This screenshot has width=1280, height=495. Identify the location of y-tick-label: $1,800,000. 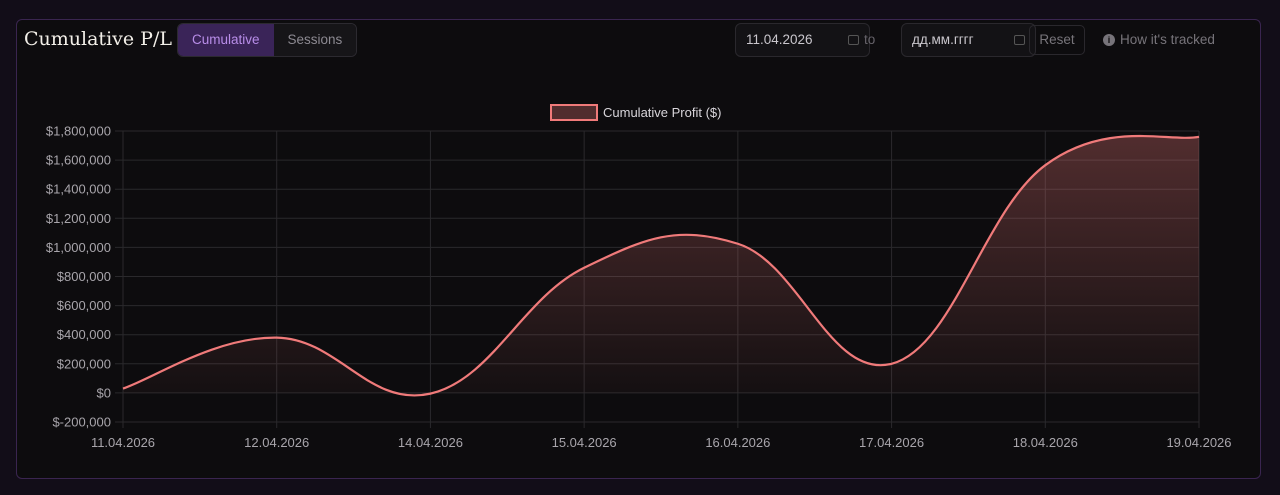
(78, 131).